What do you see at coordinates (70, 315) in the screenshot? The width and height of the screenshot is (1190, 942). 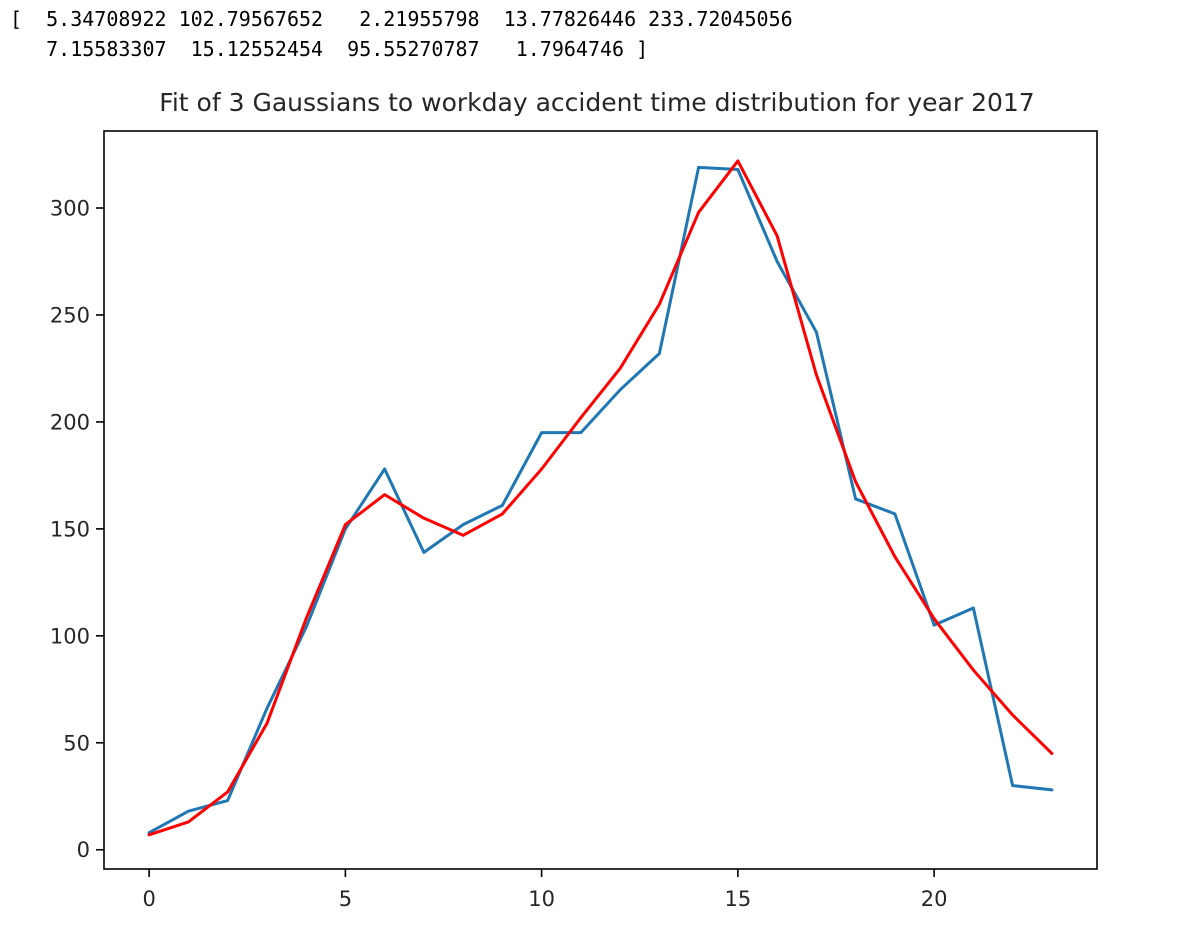 I see `y-tick-label: 250` at bounding box center [70, 315].